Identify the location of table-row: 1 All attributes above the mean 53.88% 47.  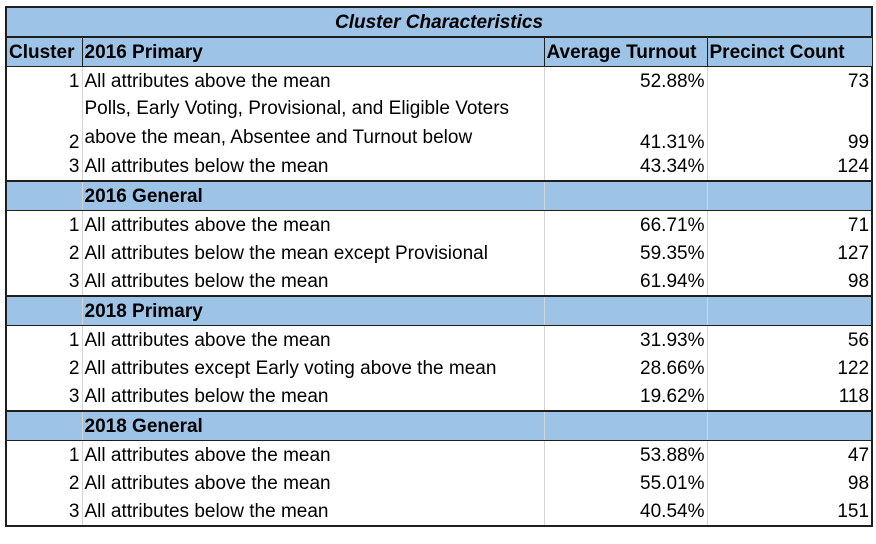
(439, 454).